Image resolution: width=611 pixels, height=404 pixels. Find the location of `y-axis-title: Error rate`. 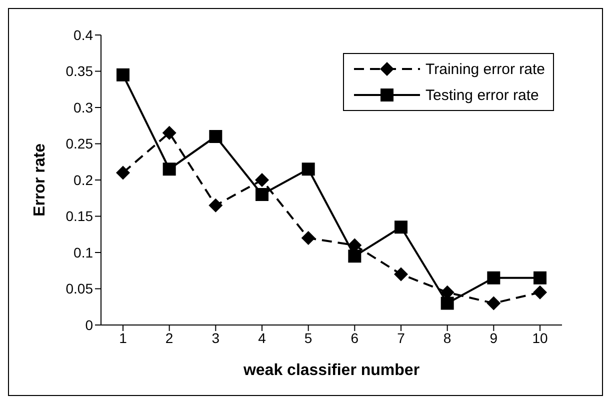

y-axis-title: Error rate is located at coordinates (40, 179).